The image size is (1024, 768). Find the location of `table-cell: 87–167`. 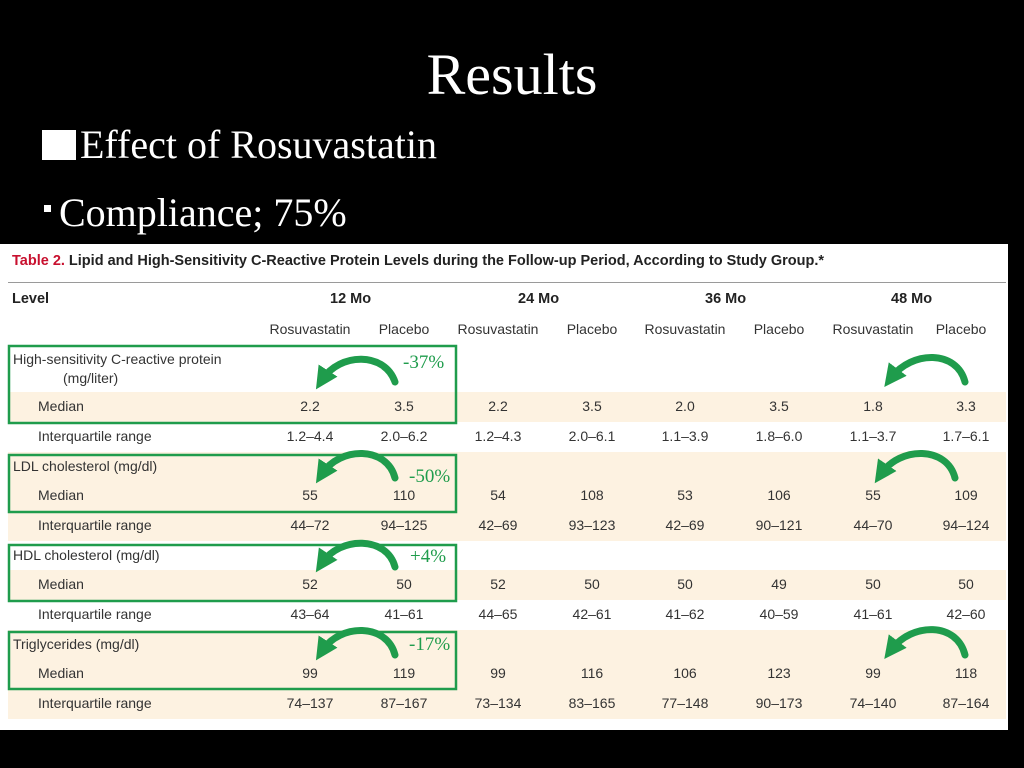

table-cell: 87–167 is located at coordinates (404, 703).